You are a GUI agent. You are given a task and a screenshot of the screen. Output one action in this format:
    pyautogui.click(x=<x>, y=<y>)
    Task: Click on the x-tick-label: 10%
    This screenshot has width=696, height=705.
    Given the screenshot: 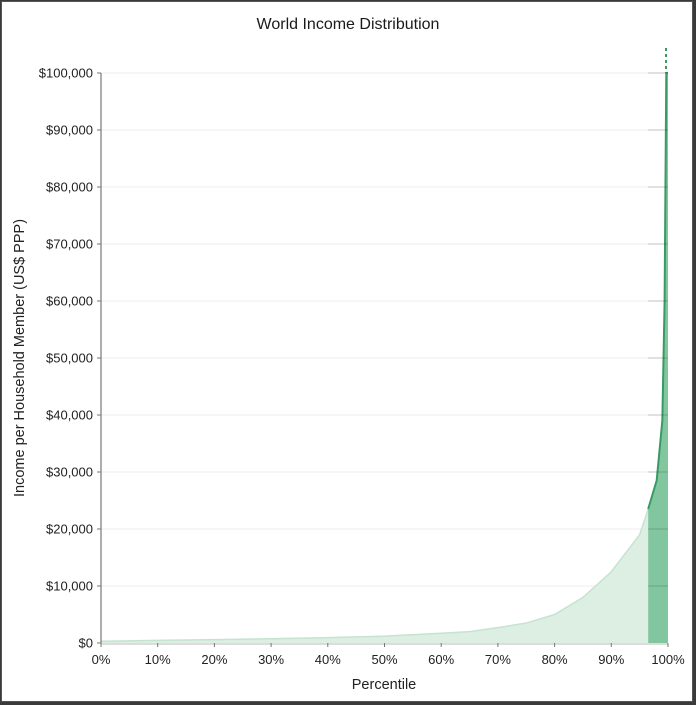 What is the action you would take?
    pyautogui.click(x=158, y=659)
    